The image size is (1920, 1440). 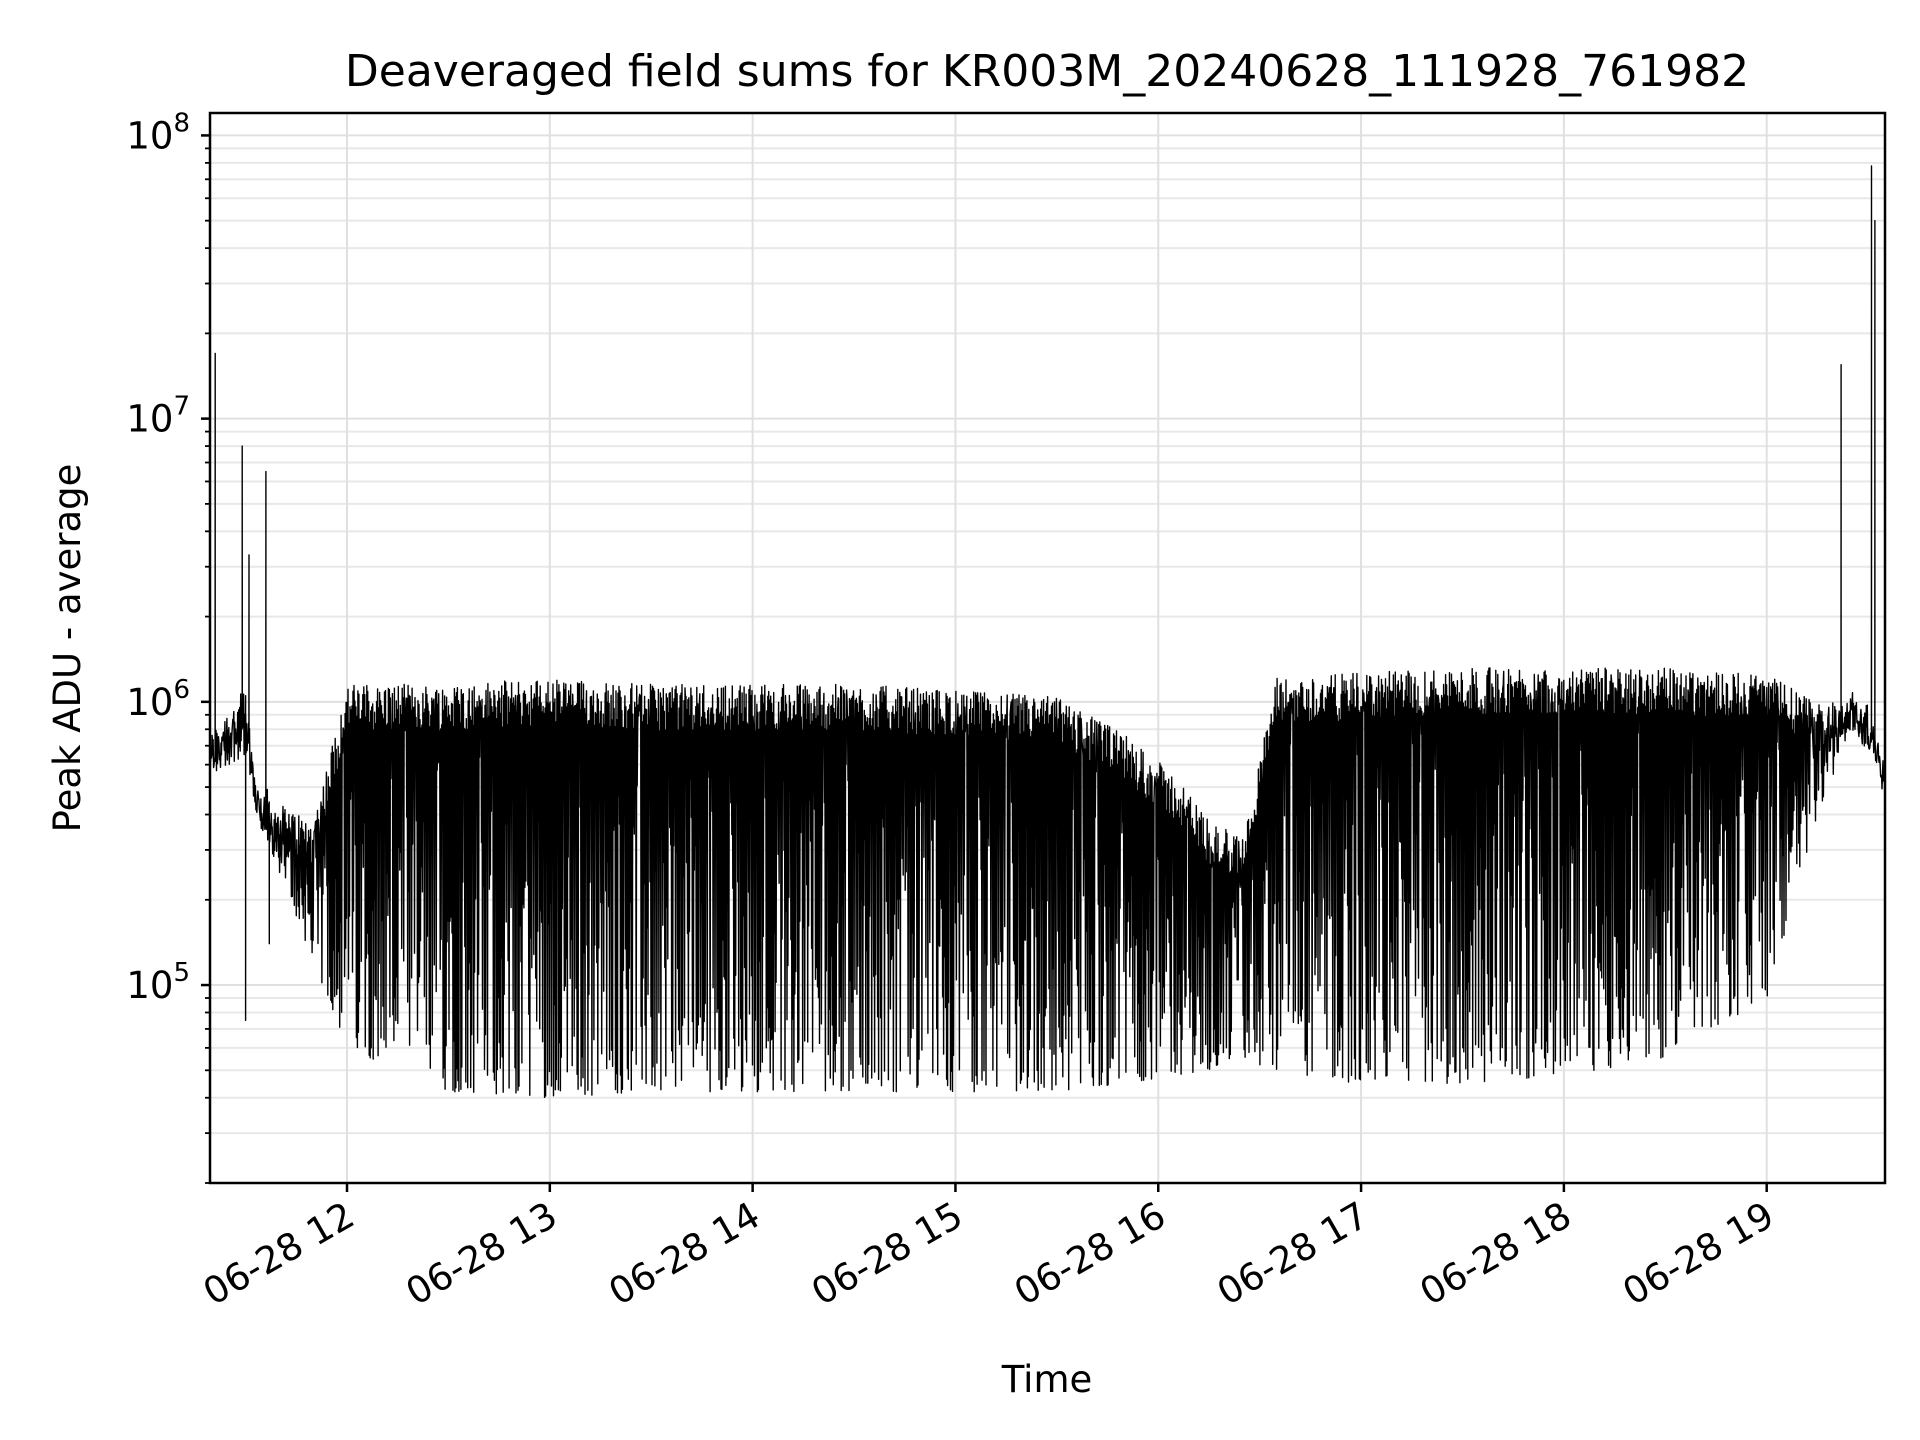 What do you see at coordinates (1047, 1379) in the screenshot?
I see `x-axis-label: Time` at bounding box center [1047, 1379].